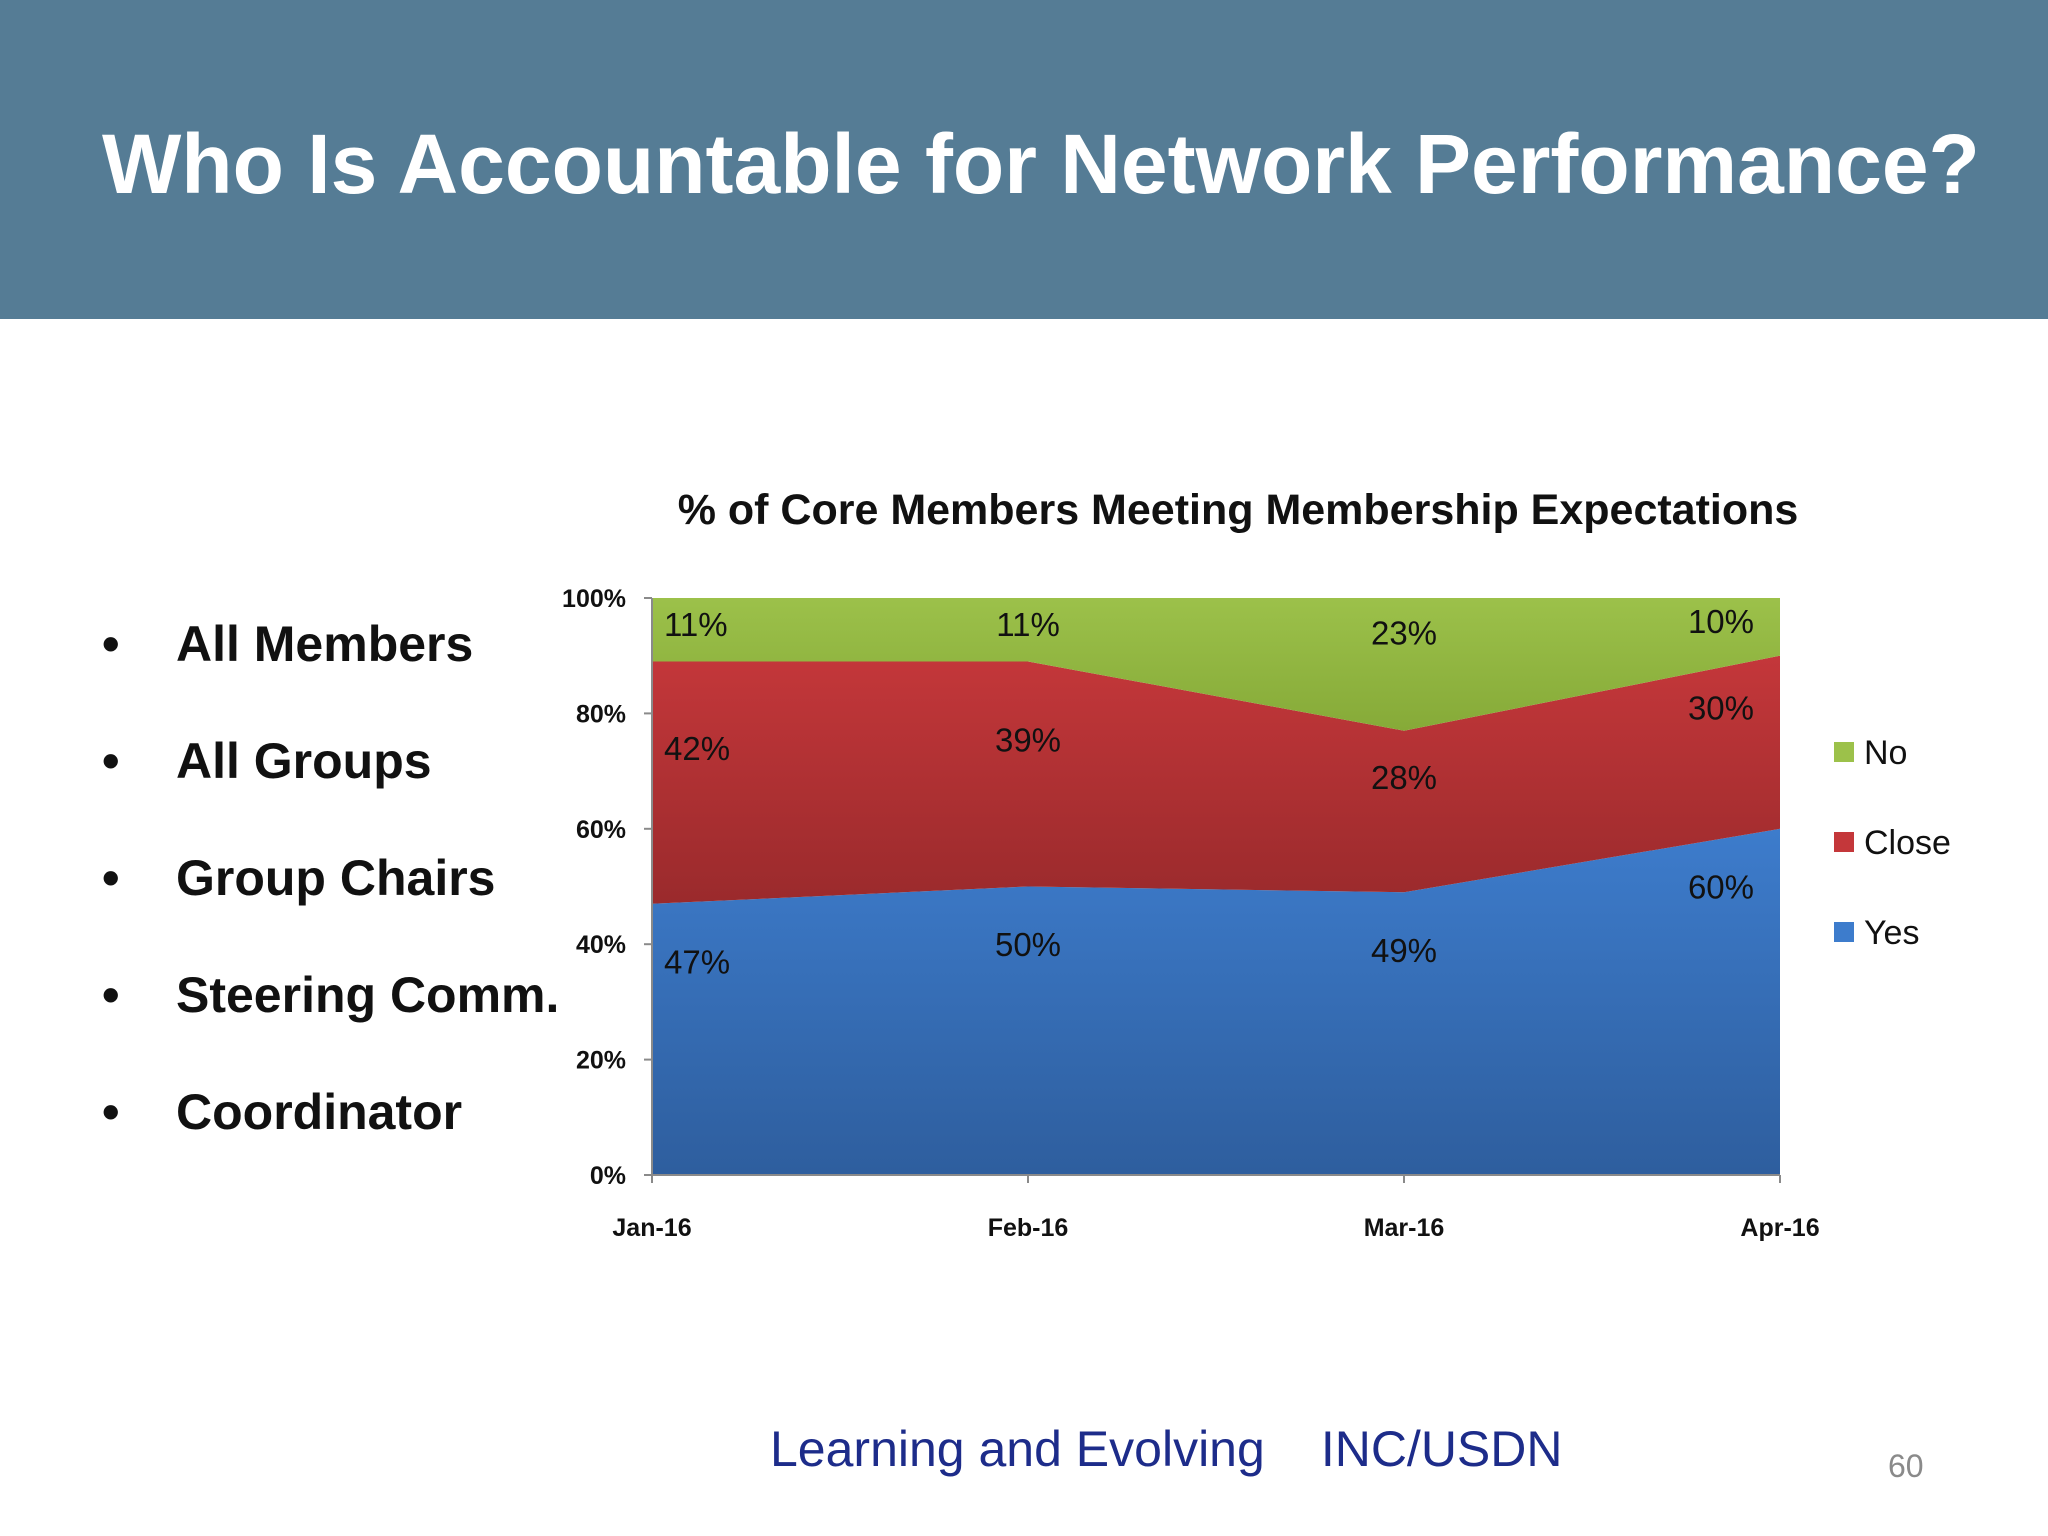  Describe the element at coordinates (1891, 933) in the screenshot. I see `legend-label-yes: Yes` at that location.